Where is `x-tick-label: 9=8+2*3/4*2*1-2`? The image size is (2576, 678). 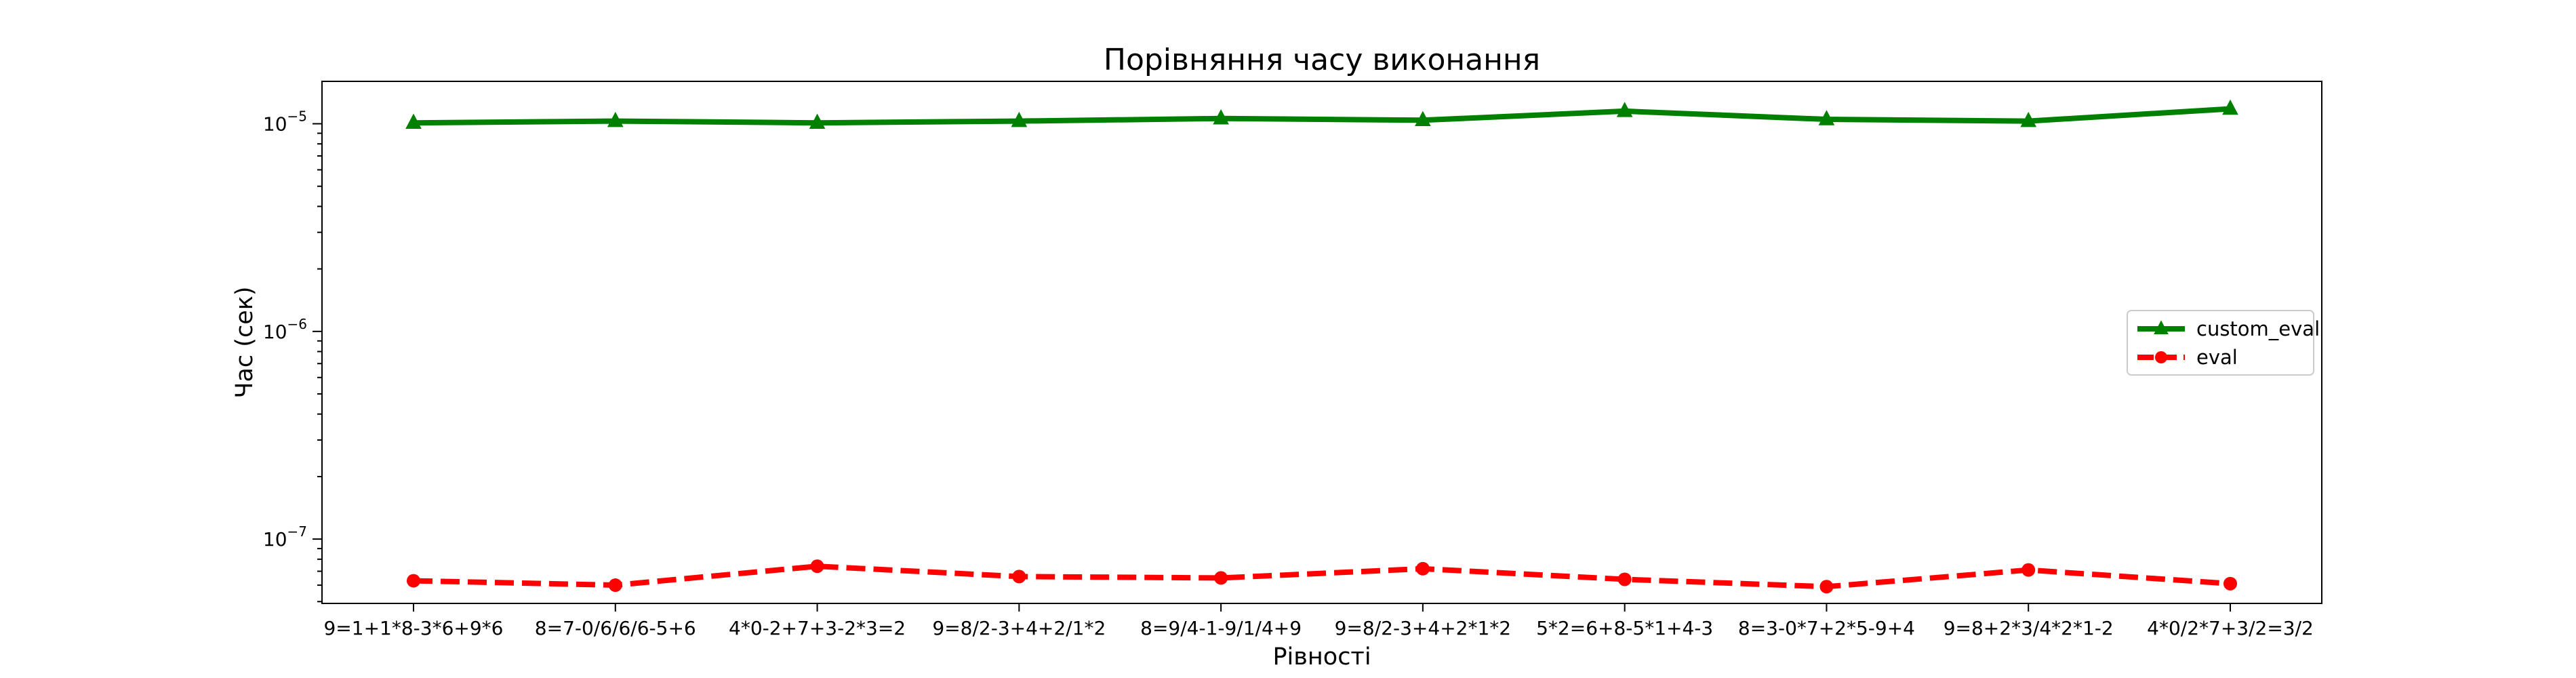
x-tick-label: 9=8+2*3/4*2*1-2 is located at coordinates (2029, 628).